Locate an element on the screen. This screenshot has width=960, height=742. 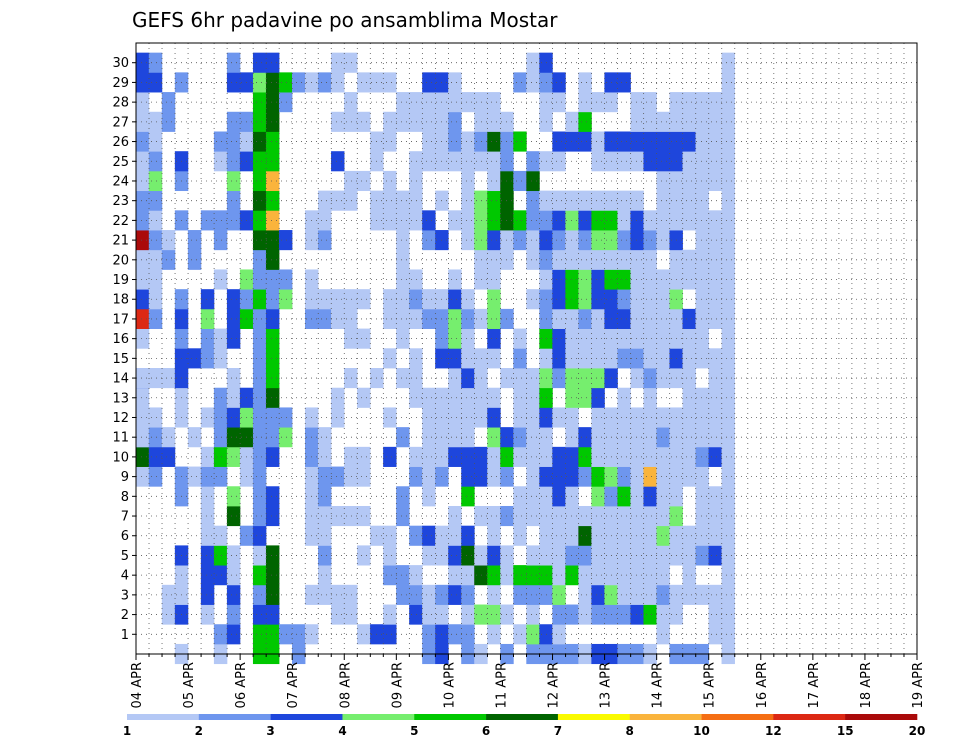
x-tick-label: 07 APR is located at coordinates (293, 685).